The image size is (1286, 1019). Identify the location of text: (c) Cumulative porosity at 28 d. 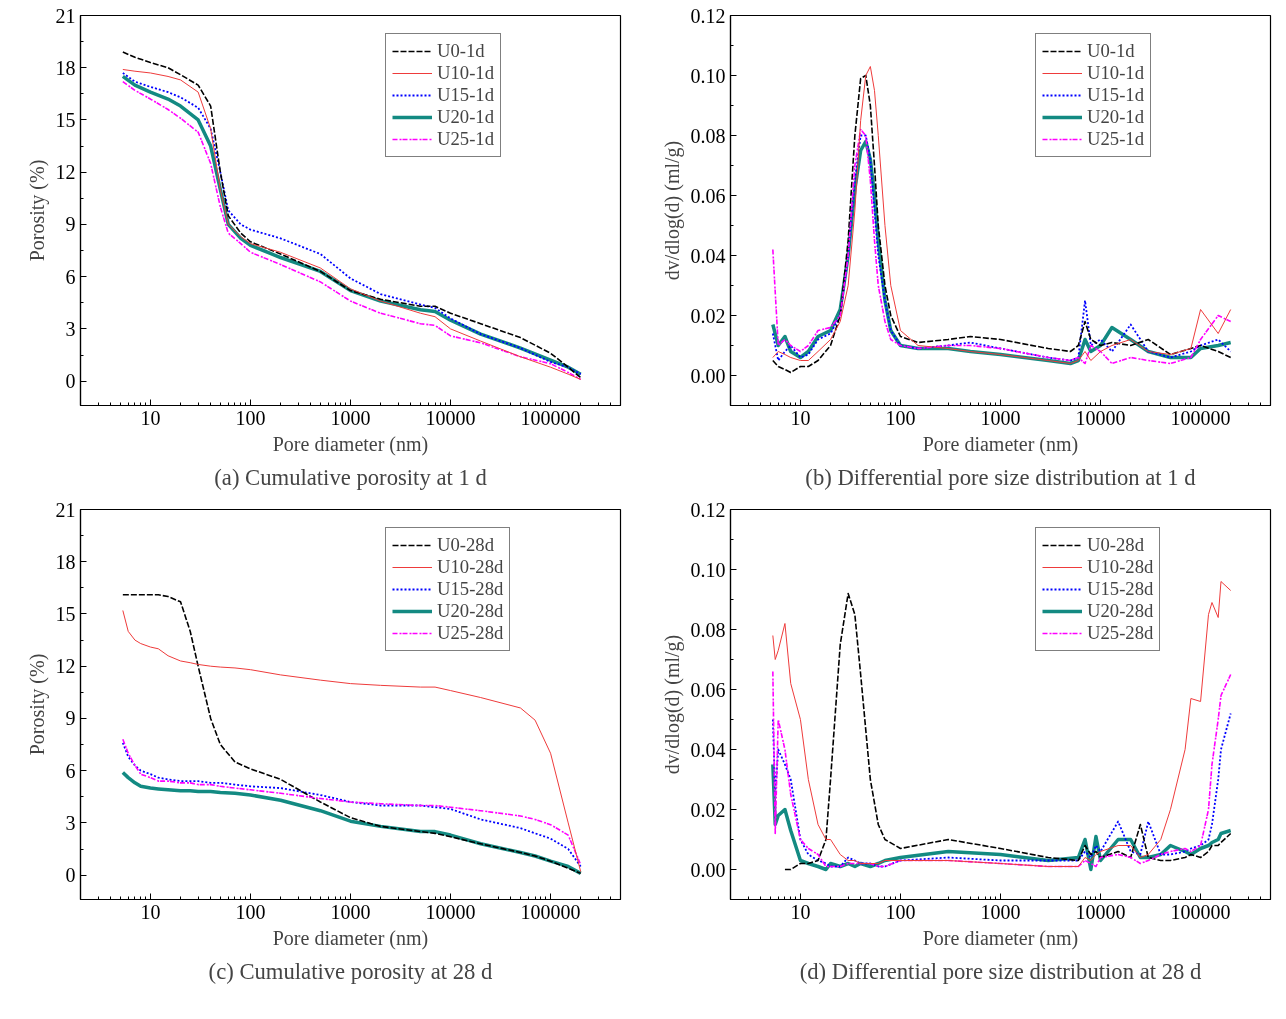
(351, 971).